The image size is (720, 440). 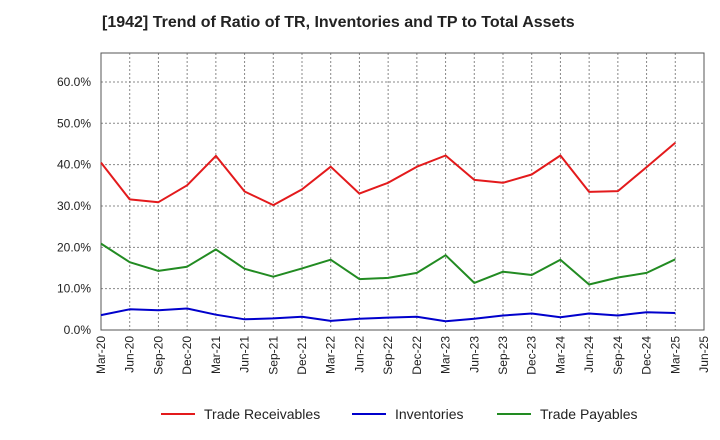 What do you see at coordinates (245, 354) in the screenshot?
I see `x-tick-label: Jun-21` at bounding box center [245, 354].